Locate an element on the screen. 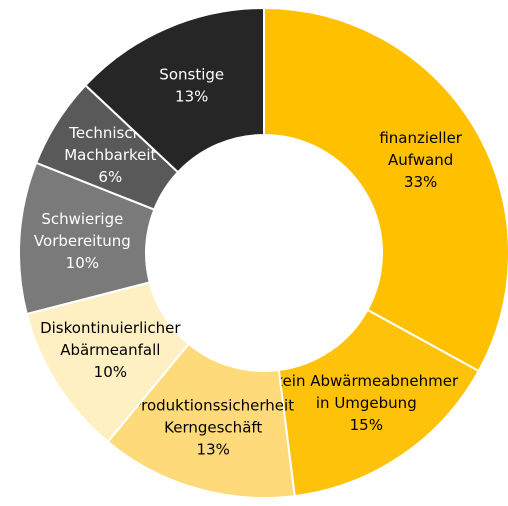 Image resolution: width=508 pixels, height=506 pixels. segment-label: Kerngeschäft is located at coordinates (213, 427).